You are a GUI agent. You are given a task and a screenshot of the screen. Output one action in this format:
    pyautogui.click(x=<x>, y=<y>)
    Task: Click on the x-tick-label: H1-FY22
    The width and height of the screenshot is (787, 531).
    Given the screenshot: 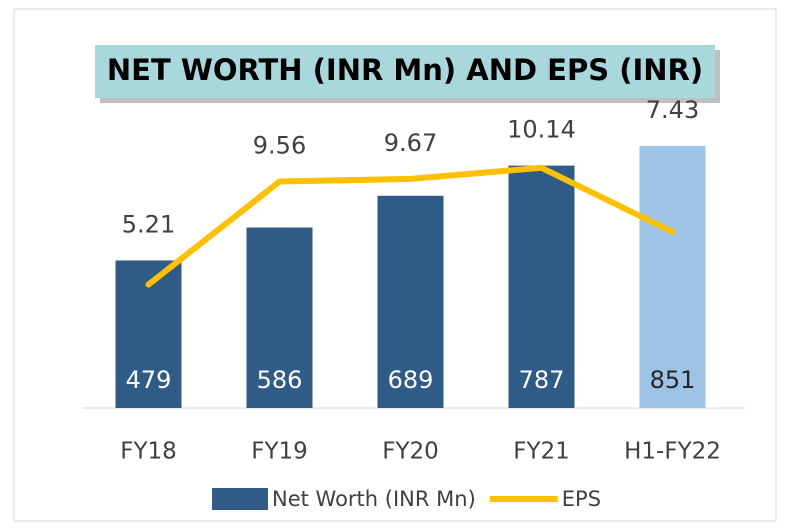 What is the action you would take?
    pyautogui.click(x=672, y=452)
    